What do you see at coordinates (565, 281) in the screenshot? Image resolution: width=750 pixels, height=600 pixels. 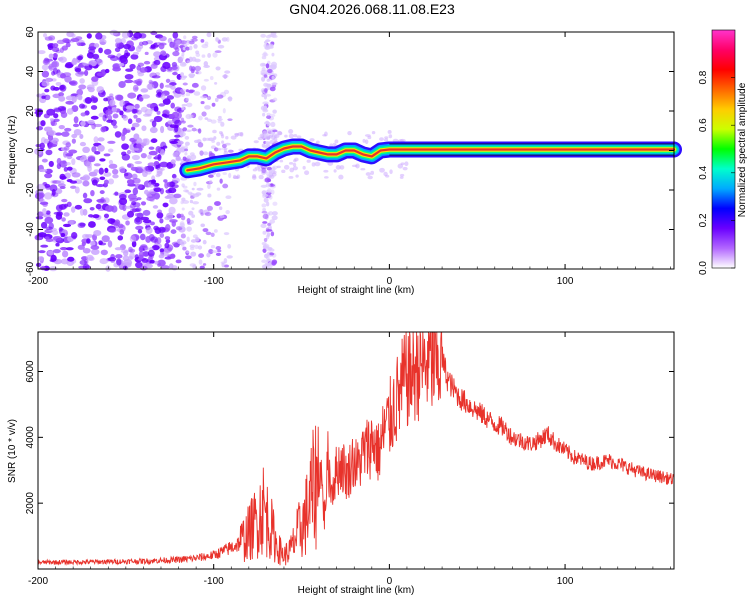 I see `spectrogram-x-tick-label: 100` at bounding box center [565, 281].